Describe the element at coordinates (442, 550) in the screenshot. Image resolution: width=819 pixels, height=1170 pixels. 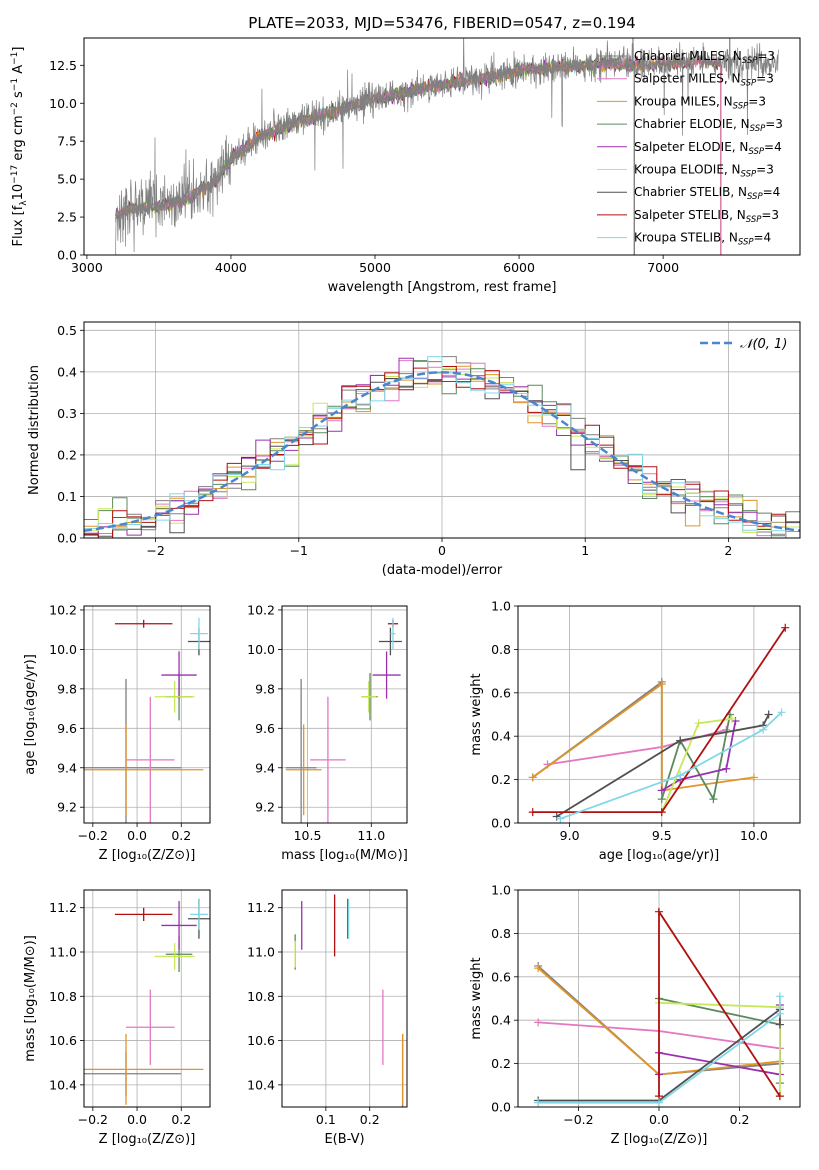
I see `x-tick-label: 0` at that location.